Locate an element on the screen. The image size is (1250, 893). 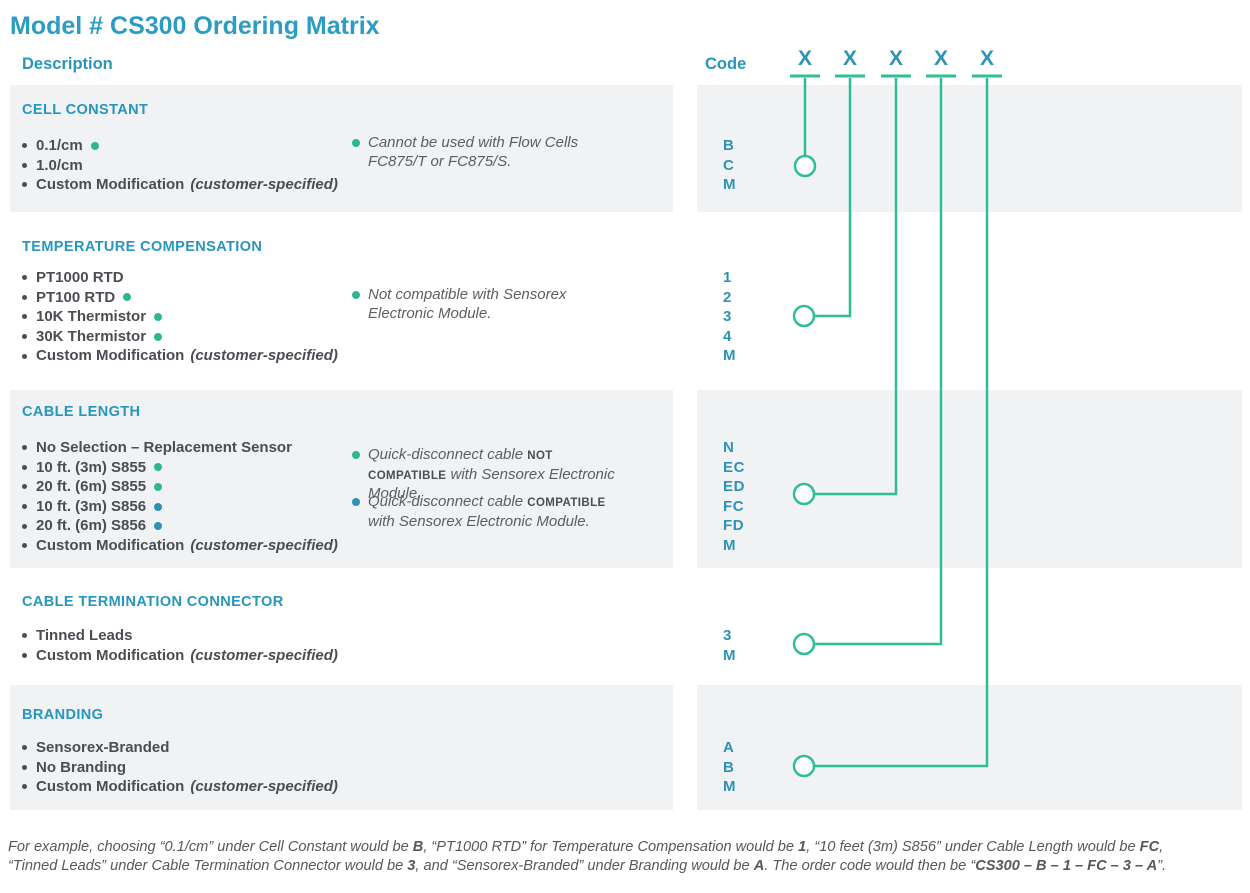
code-list: 1 2 3 4 M is located at coordinates (729, 317).